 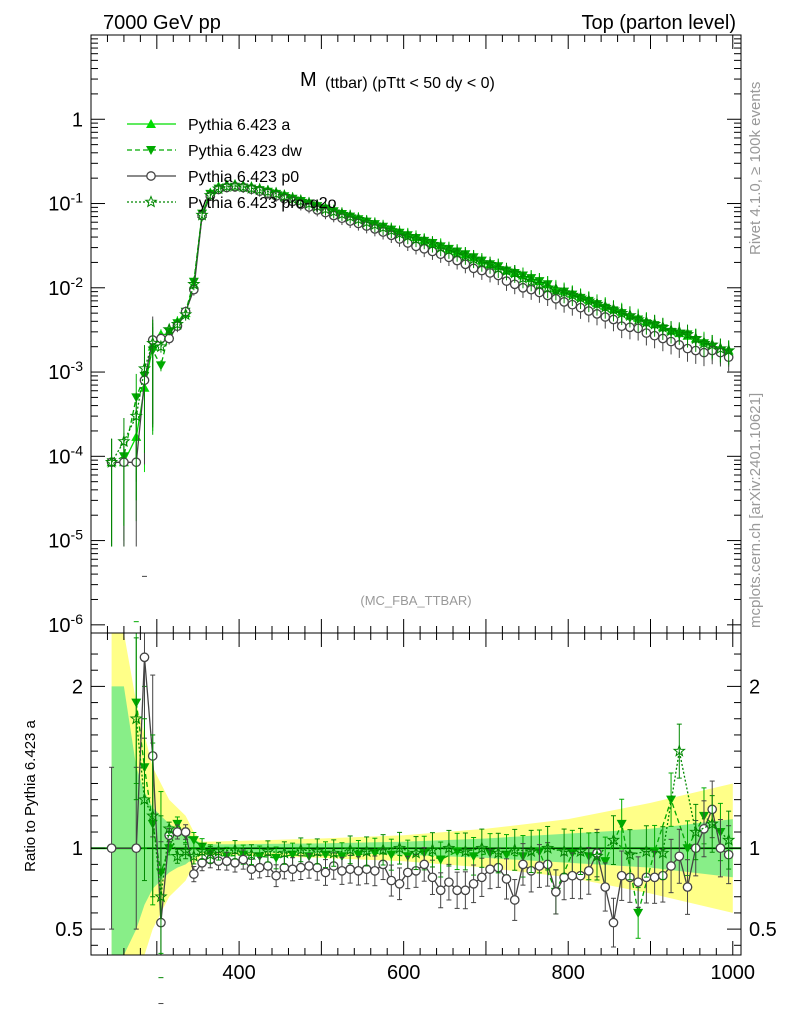 What do you see at coordinates (151, 201) in the screenshot?
I see `legend-marker-pro` at bounding box center [151, 201].